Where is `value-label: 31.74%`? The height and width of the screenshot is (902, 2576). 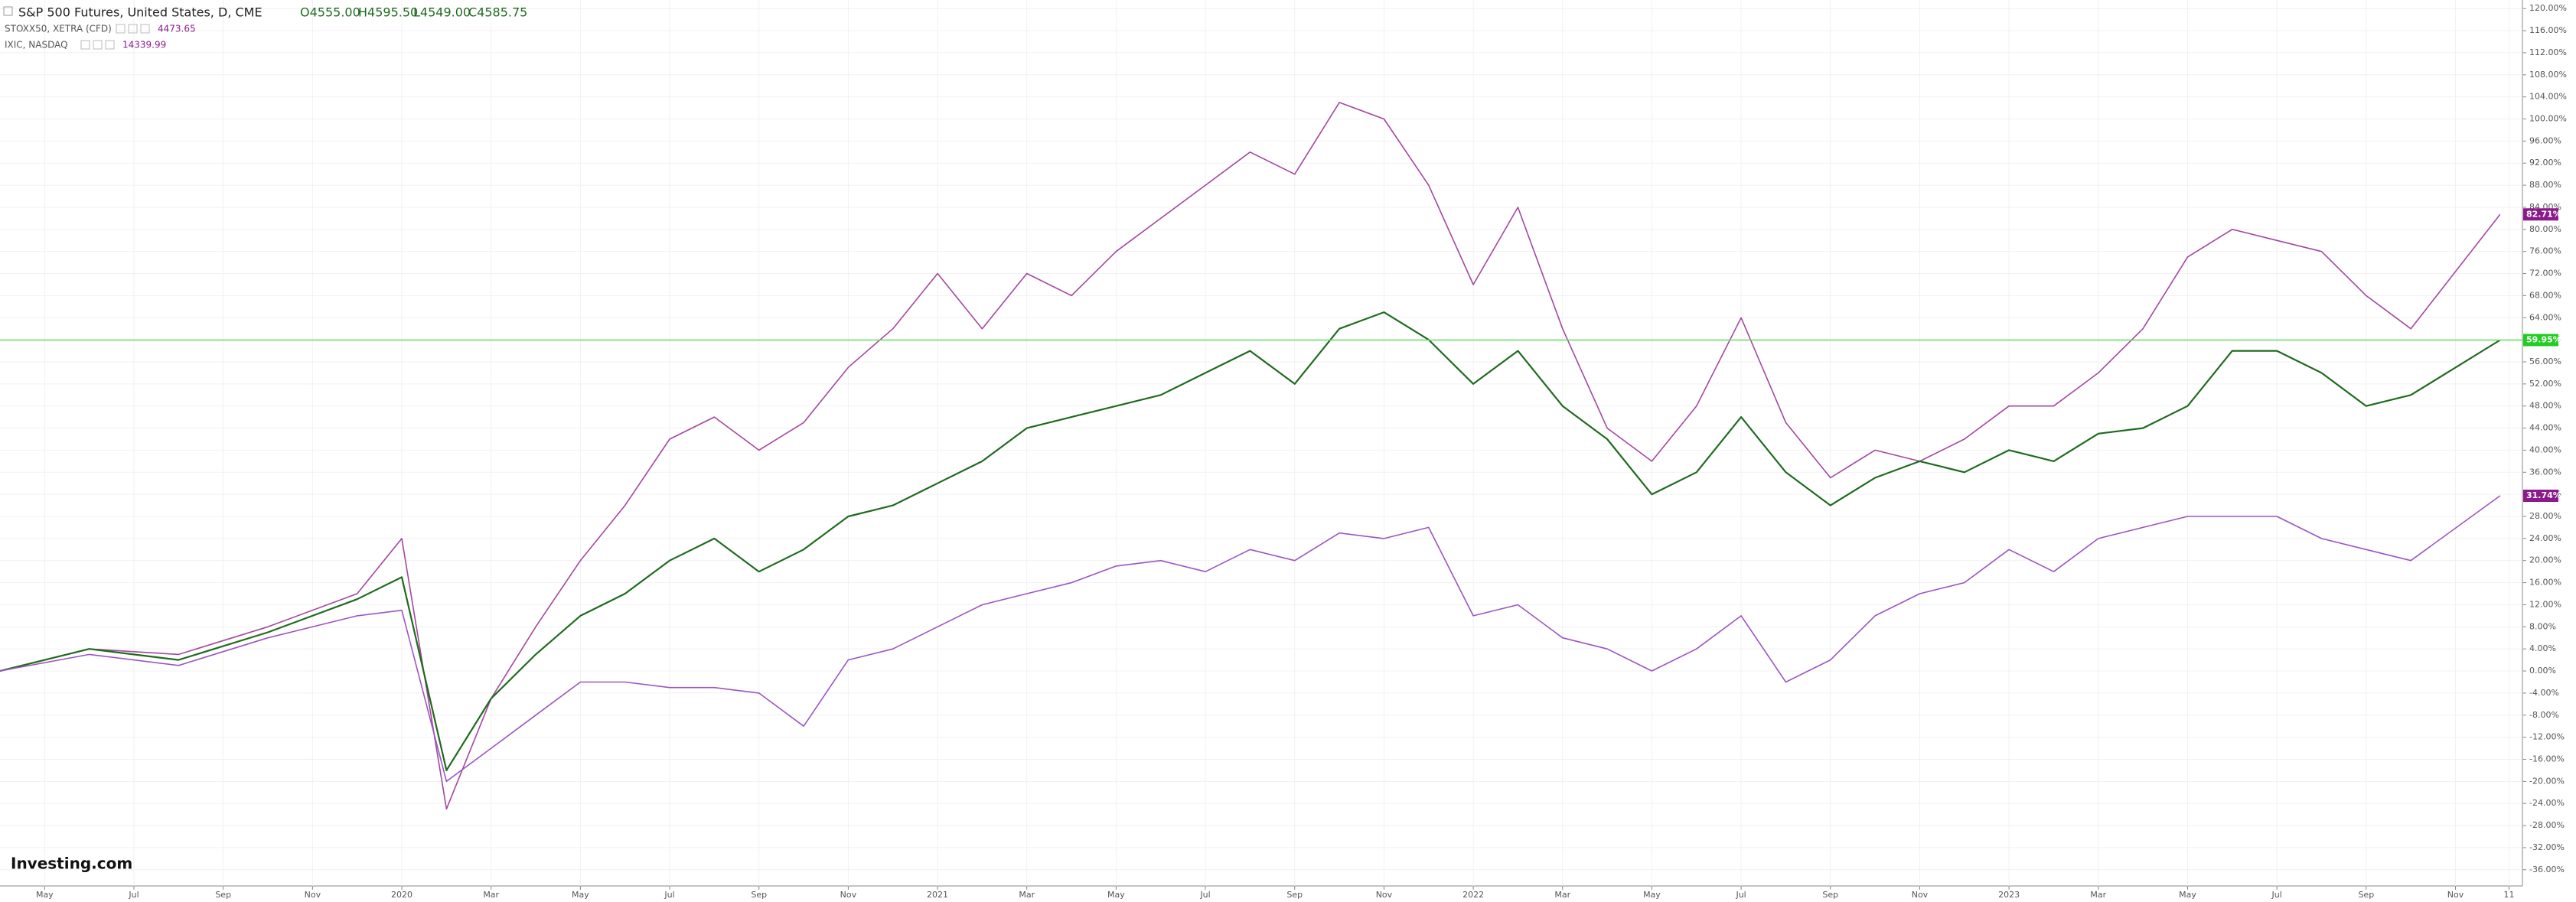 value-label: 31.74% is located at coordinates (2543, 495).